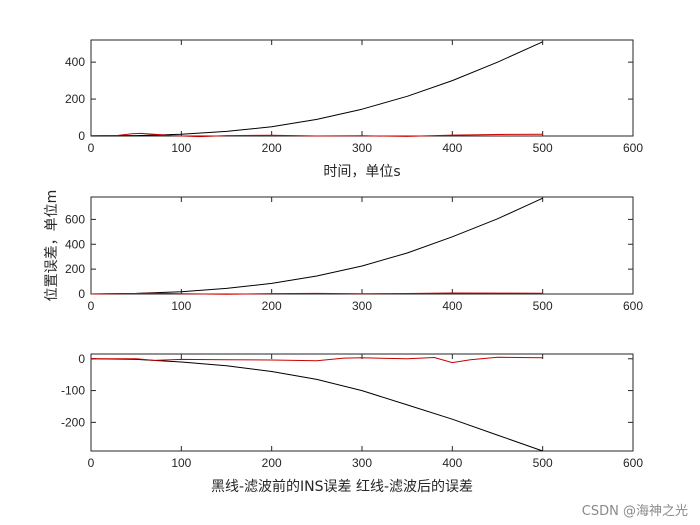  What do you see at coordinates (316, 246) in the screenshot?
I see `series-black-line-middle` at bounding box center [316, 246].